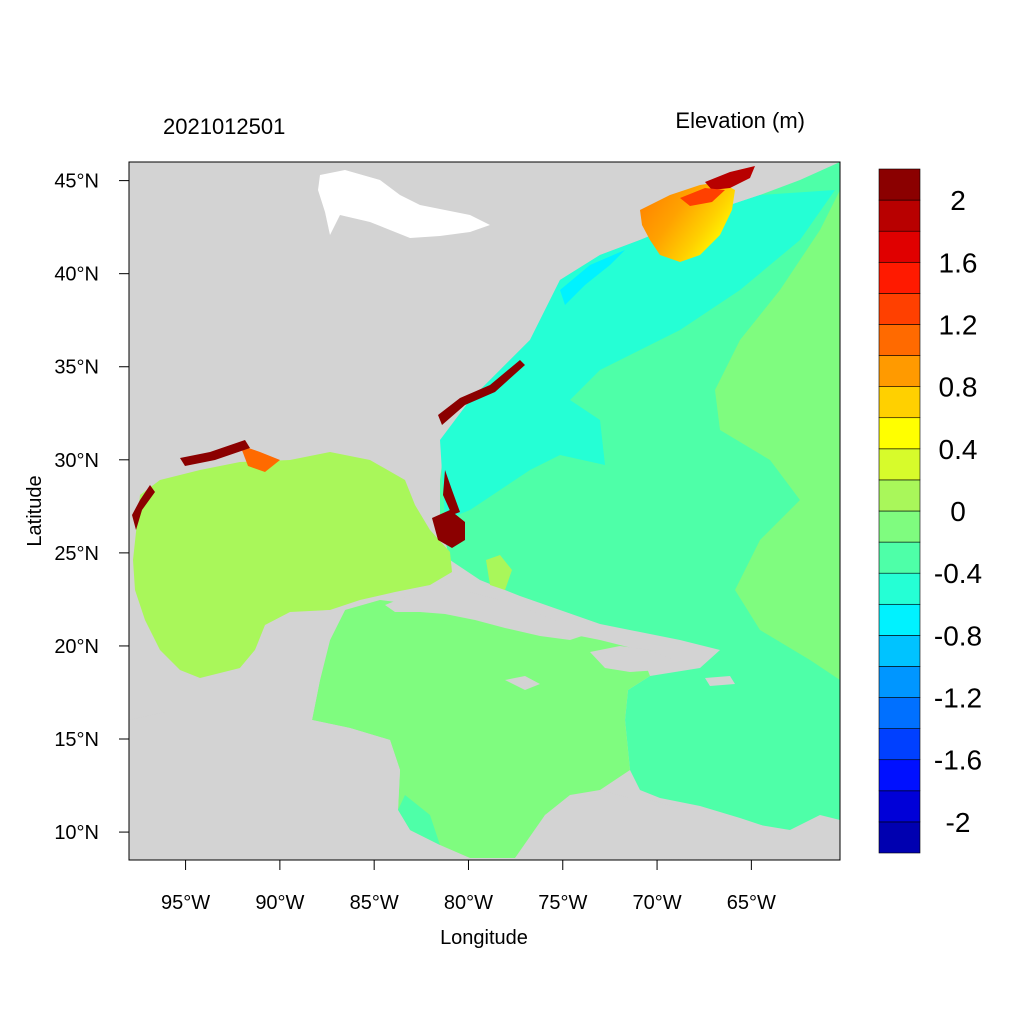  I want to click on carolina-coast-high, so click(481, 392).